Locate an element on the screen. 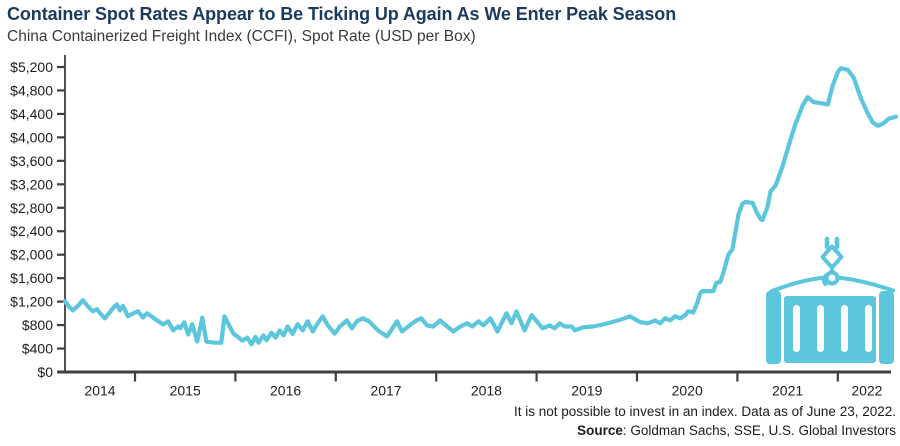 This screenshot has height=446, width=900. x-axis-label: 2016 is located at coordinates (285, 391).